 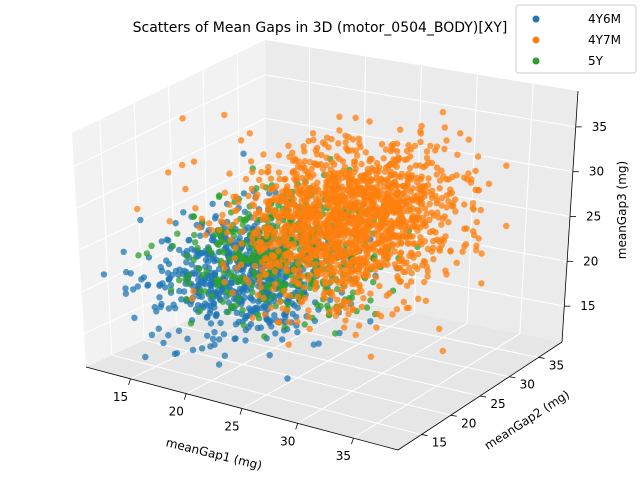 What do you see at coordinates (343, 456) in the screenshot?
I see `x-tick-label: 35` at bounding box center [343, 456].